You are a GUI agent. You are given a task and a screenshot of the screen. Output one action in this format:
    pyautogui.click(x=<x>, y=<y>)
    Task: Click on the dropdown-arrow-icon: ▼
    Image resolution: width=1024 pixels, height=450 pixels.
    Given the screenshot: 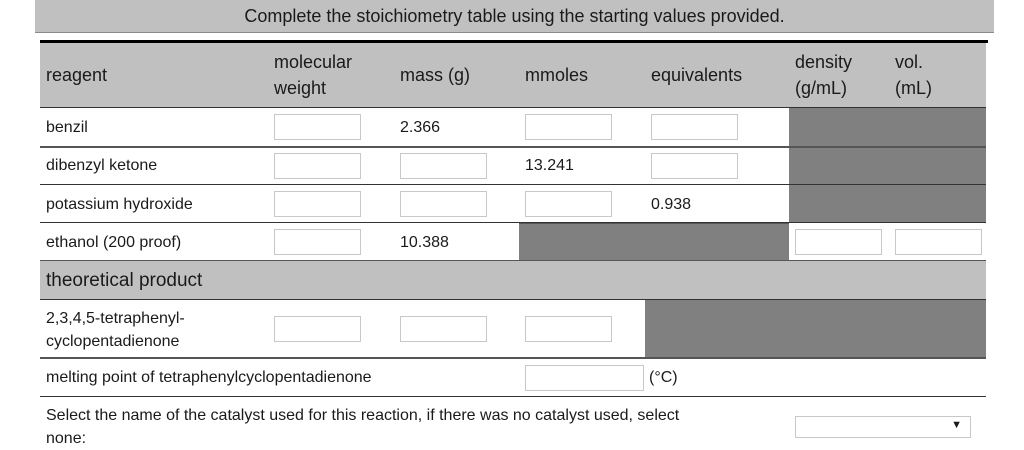 What is the action you would take?
    pyautogui.click(x=956, y=425)
    